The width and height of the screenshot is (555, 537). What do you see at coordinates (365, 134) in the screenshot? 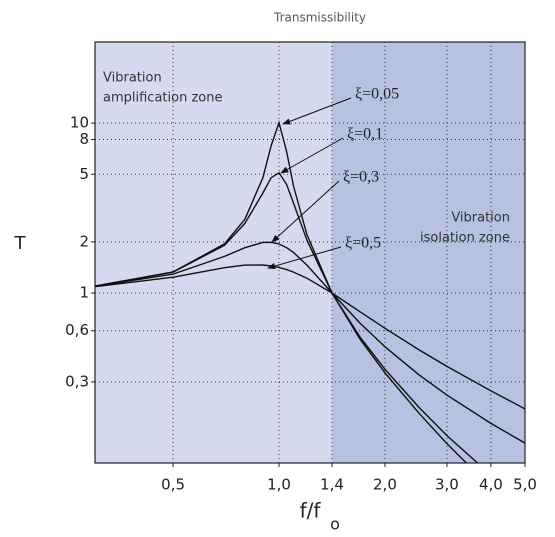
I see `series-label: ξ=0,1` at bounding box center [365, 134].